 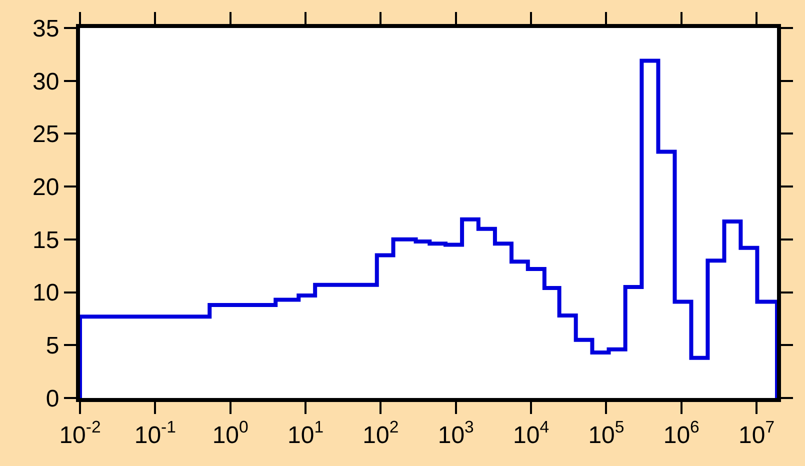 I want to click on y-tick-label: 25, so click(x=46, y=134).